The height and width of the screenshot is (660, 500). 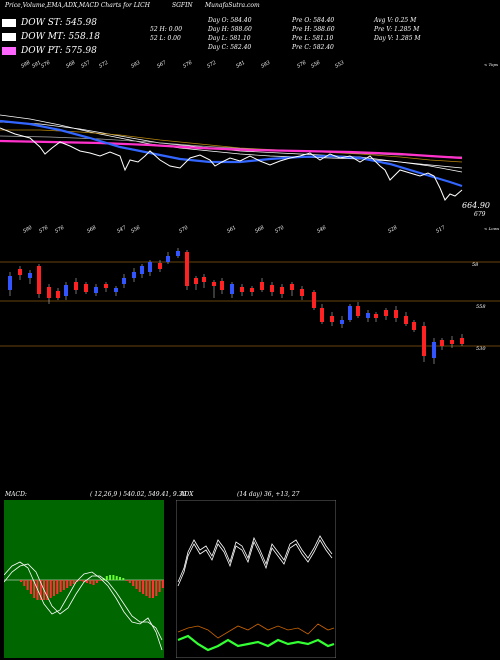 I want to click on legend-label: DOW ST: 545.98, so click(x=59, y=23).